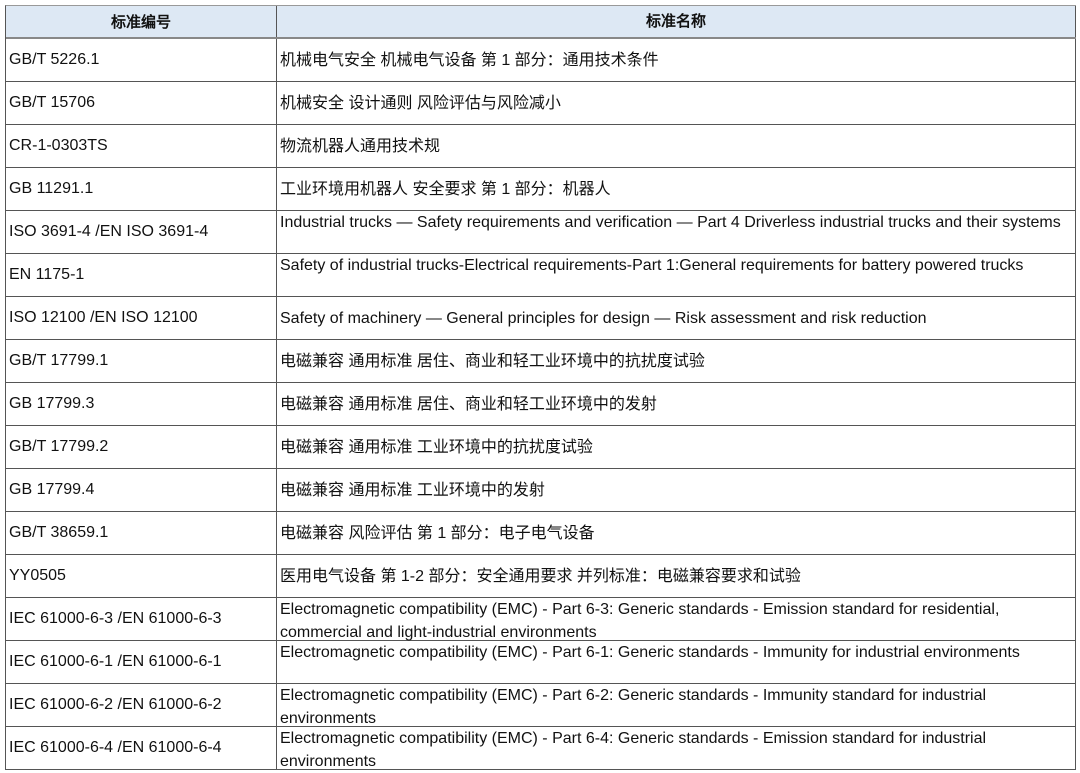  What do you see at coordinates (141, 619) in the screenshot?
I see `standard-code-cell: IEC 61000-6-3 /EN 61000-6-3` at bounding box center [141, 619].